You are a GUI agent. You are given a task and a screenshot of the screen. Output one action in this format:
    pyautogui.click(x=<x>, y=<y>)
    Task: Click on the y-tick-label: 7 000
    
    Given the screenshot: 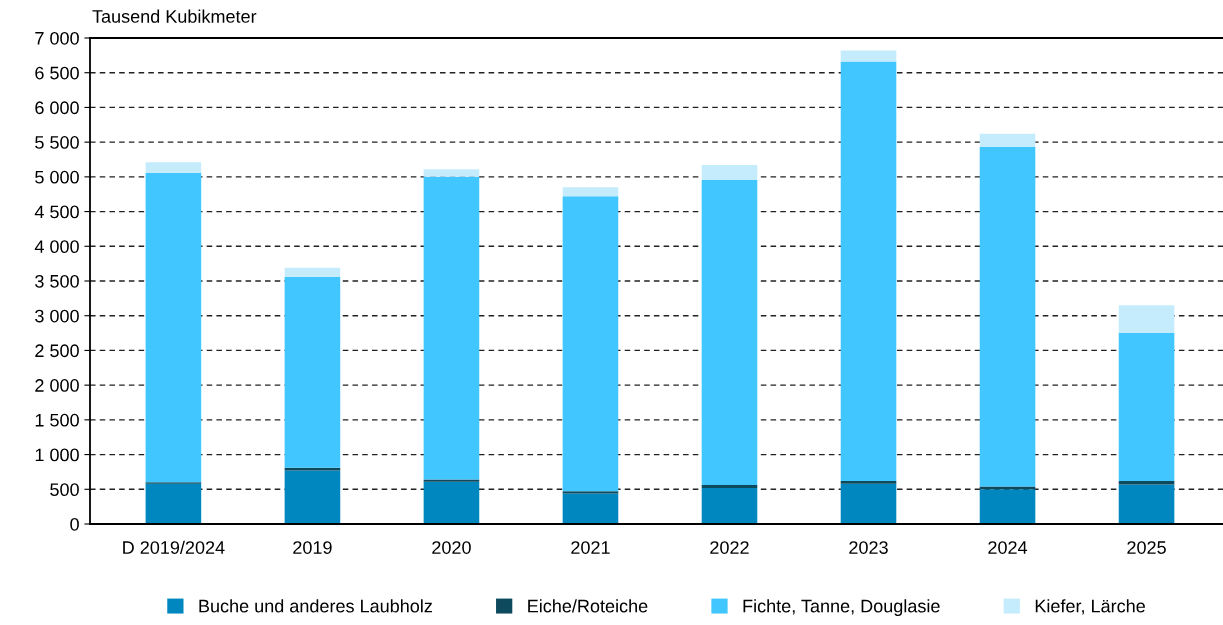 What is the action you would take?
    pyautogui.click(x=57, y=38)
    